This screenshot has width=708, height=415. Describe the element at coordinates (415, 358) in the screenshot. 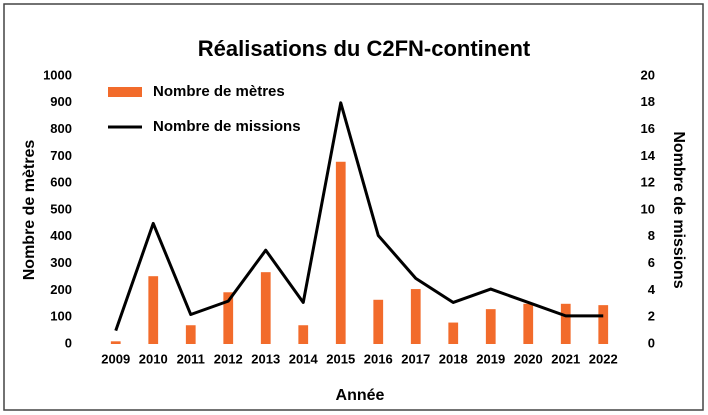

I see `x-tick-label: 2017` at that location.